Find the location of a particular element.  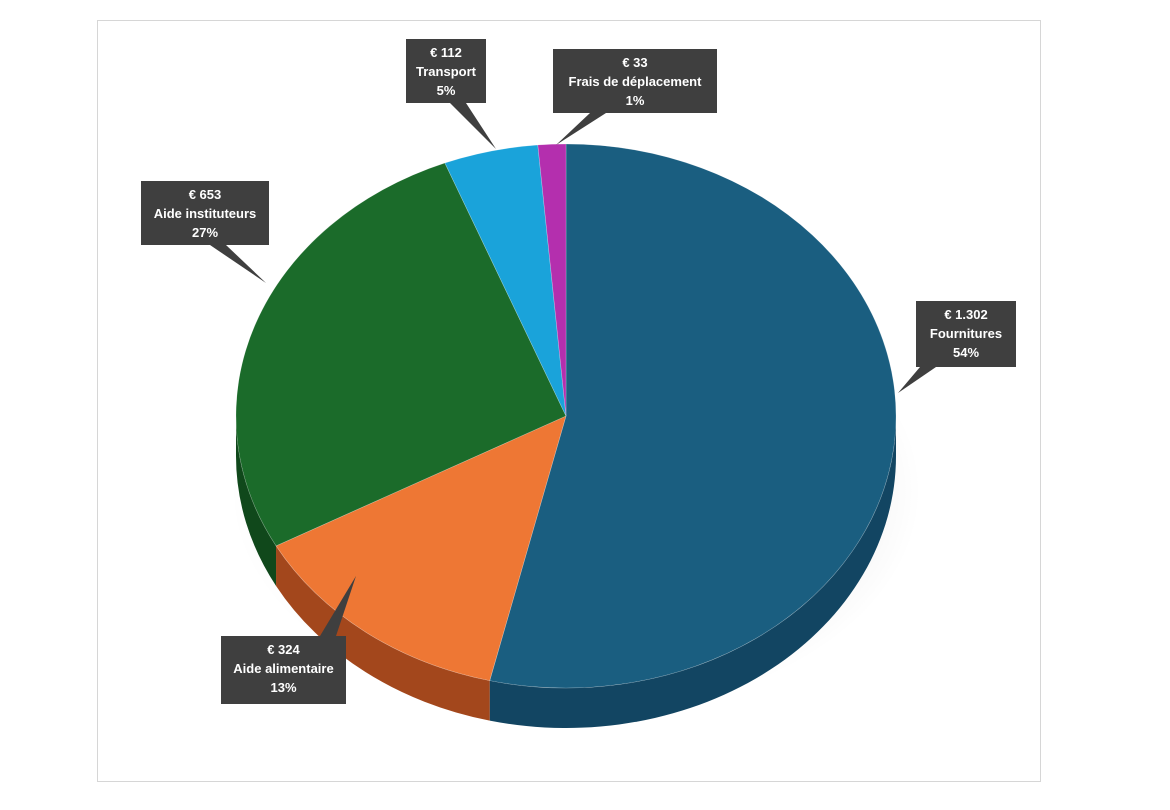

data-label-value: € 324 is located at coordinates (283, 649).